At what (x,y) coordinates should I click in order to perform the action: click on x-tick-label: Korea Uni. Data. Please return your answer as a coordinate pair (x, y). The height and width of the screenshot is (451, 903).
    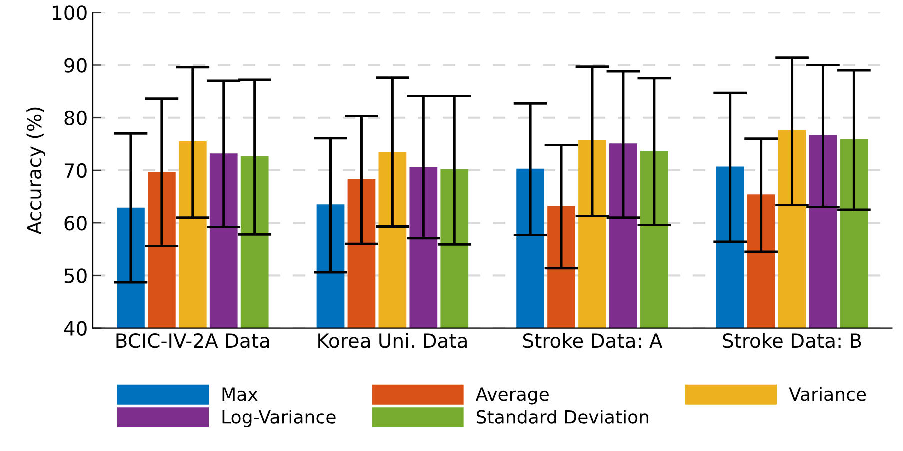
    Looking at the image, I should click on (392, 340).